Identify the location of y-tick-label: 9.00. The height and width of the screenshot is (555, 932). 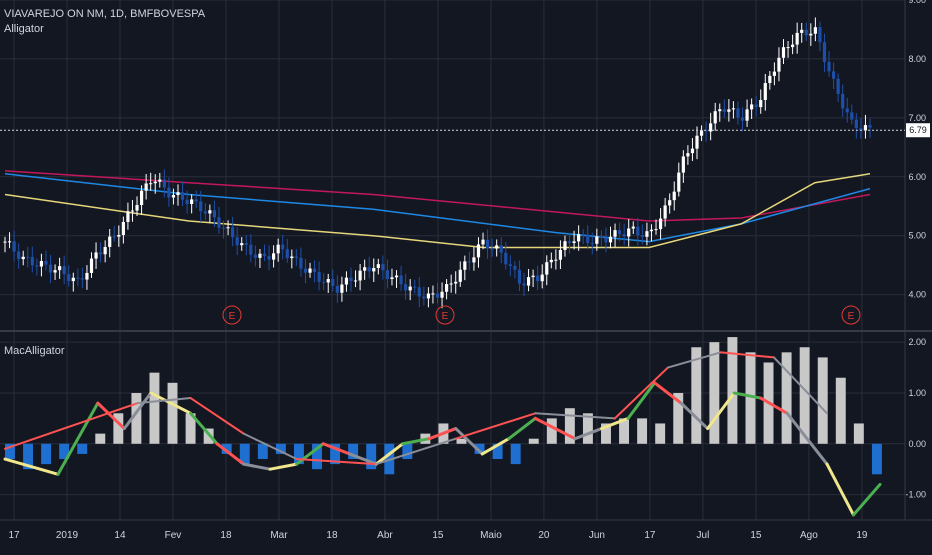
(917, 2).